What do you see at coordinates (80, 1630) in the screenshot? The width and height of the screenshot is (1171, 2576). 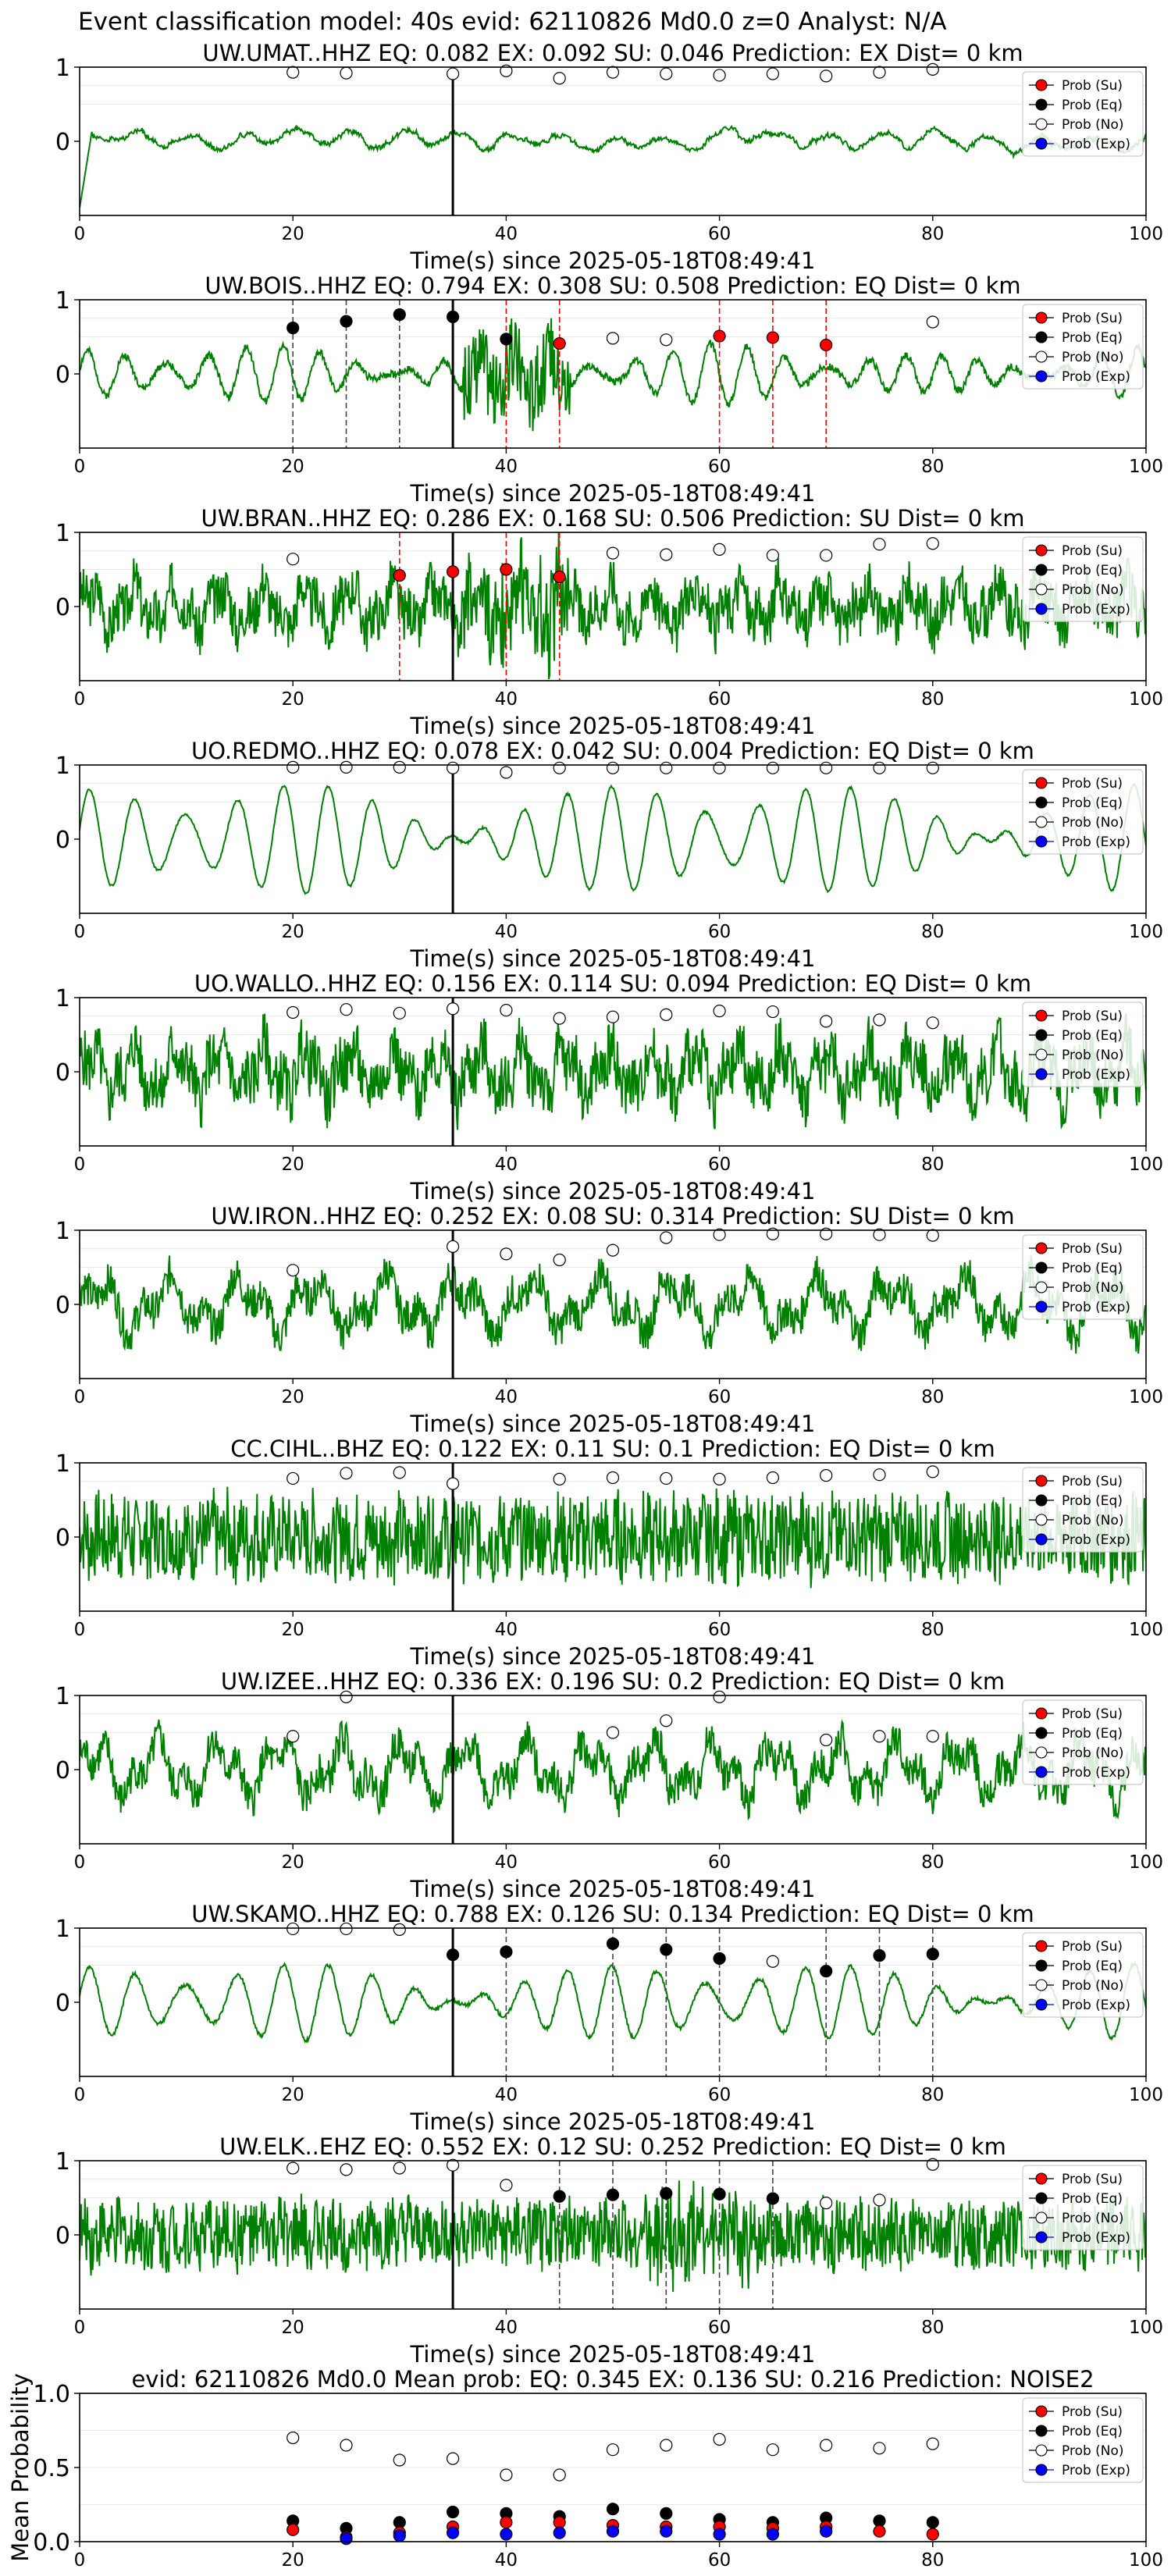 I see `x-tick-label: 0` at bounding box center [80, 1630].